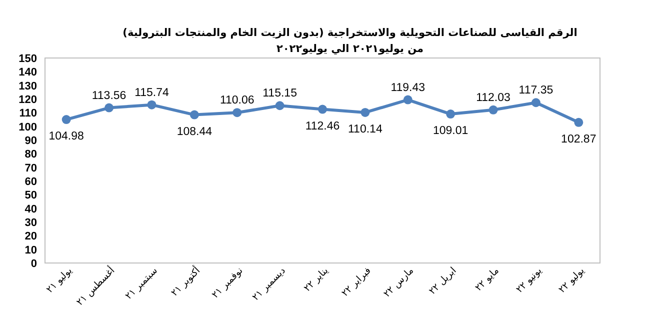 The height and width of the screenshot is (325, 661). Describe the element at coordinates (399, 282) in the screenshot. I see `x-tick-label: مارس ٢٢` at that location.